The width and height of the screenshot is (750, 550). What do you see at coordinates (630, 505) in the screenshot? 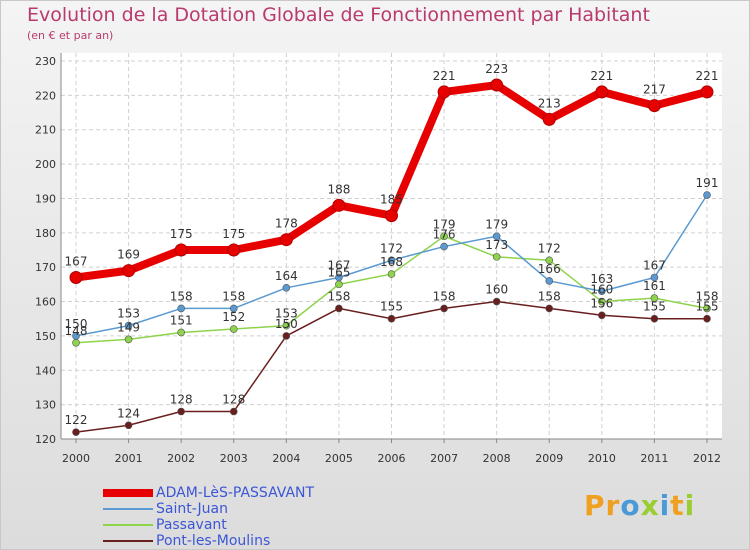
I see `logo-letter: o` at bounding box center [630, 505].